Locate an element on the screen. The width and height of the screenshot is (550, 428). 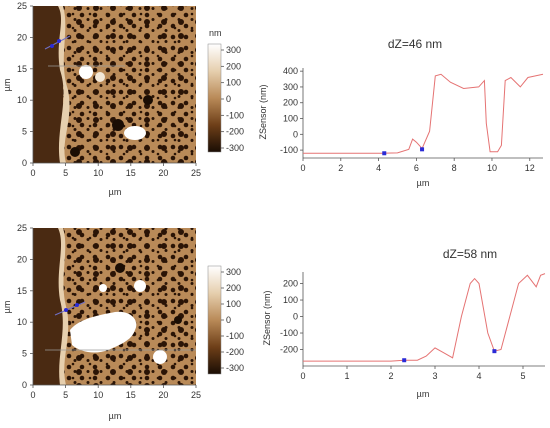
afm-x-label: µm is located at coordinates (115, 416).